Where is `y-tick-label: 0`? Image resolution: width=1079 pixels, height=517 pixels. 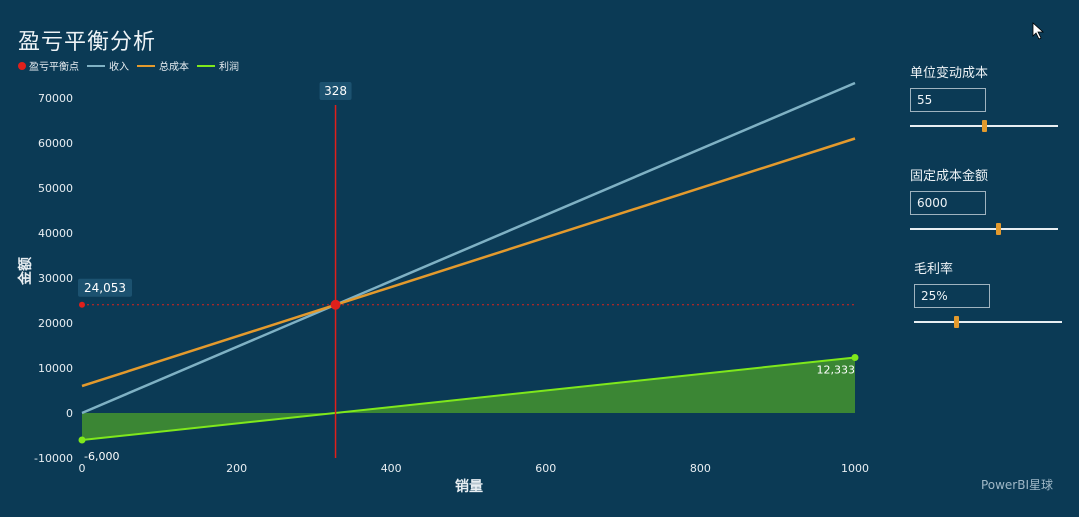 y-tick-label: 0 is located at coordinates (69, 413).